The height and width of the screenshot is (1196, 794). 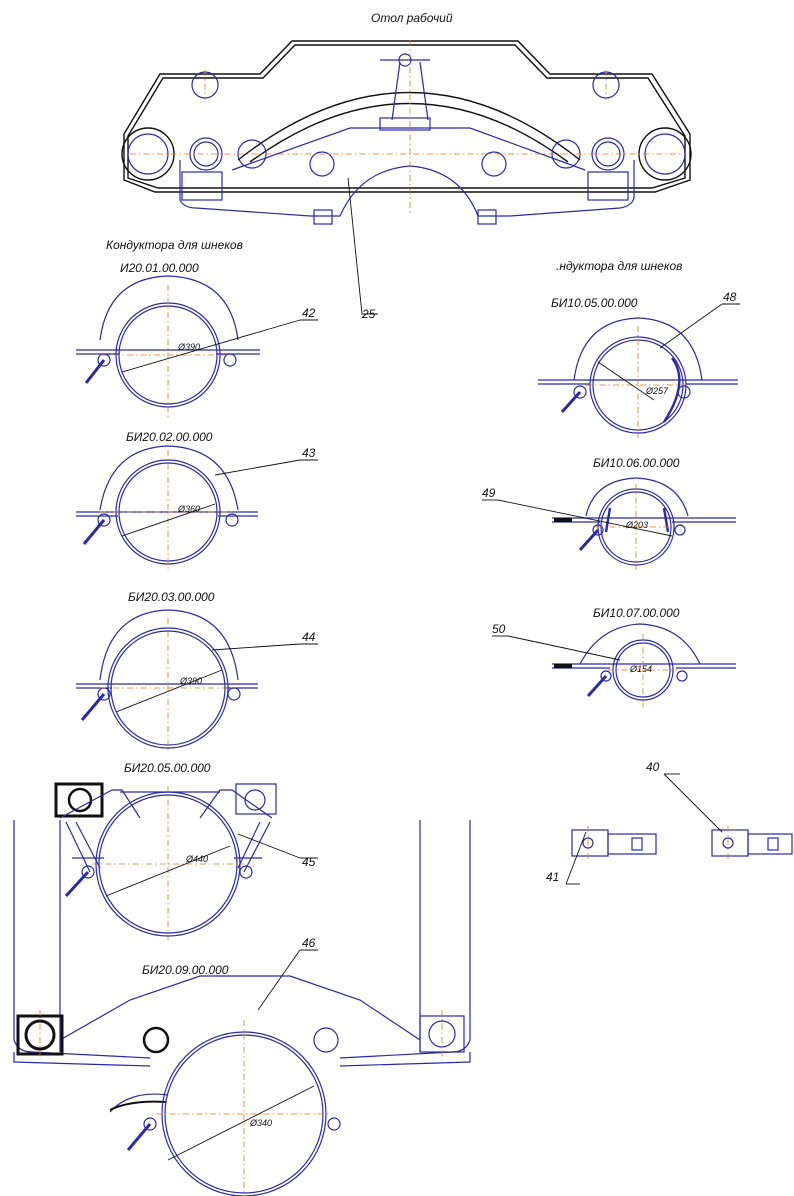 What do you see at coordinates (309, 862) in the screenshot?
I see `pos-45: 45` at bounding box center [309, 862].